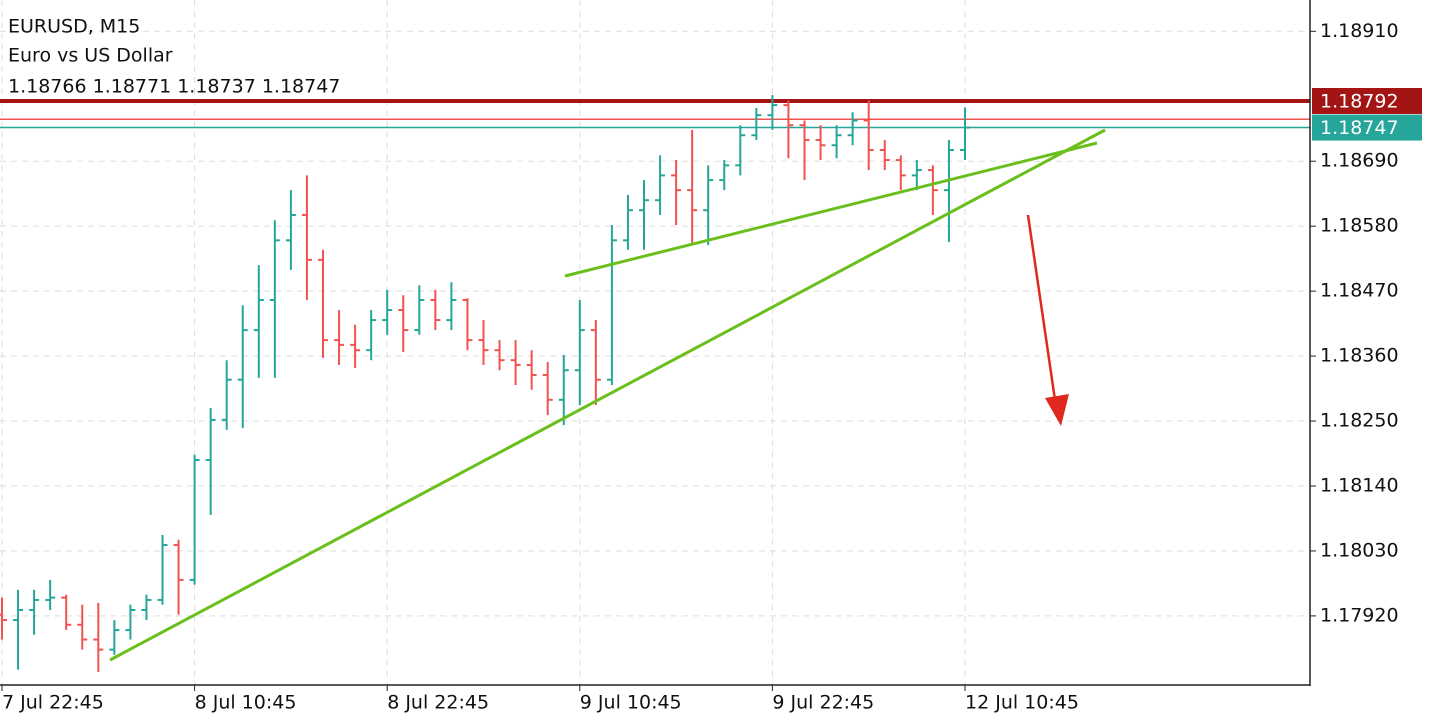 The width and height of the screenshot is (1440, 720). I want to click on price-lines, so click(655, 113).